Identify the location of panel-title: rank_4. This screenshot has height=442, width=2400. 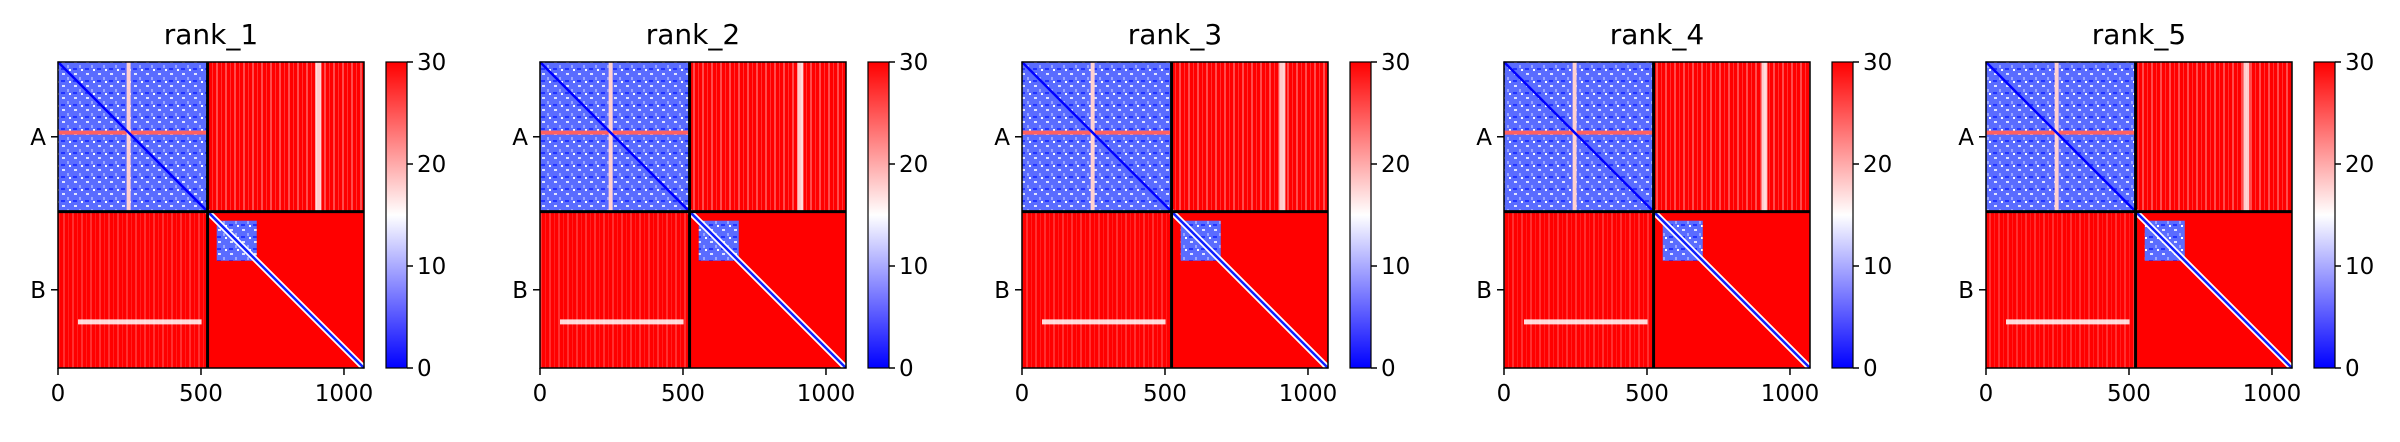
(1657, 34).